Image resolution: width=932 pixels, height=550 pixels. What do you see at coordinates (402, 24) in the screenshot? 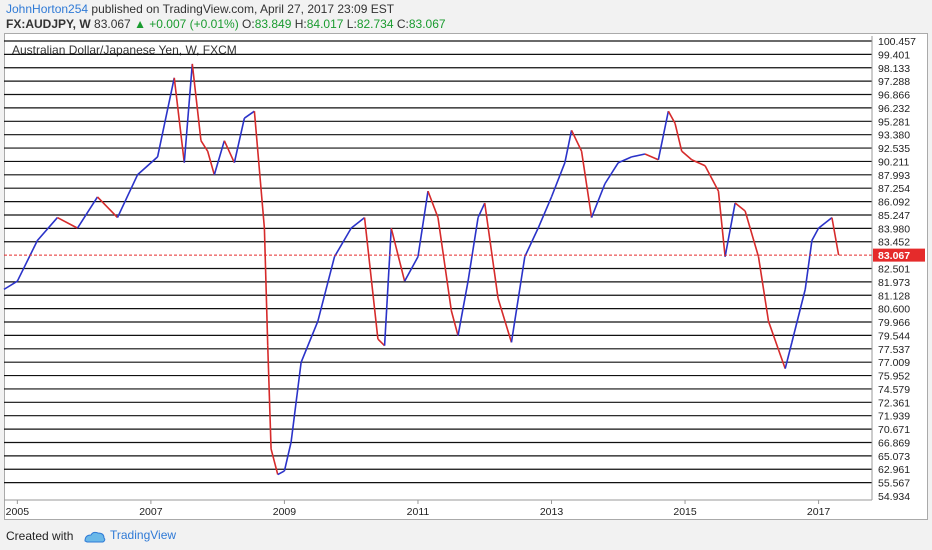
I see `close-label: C:` at bounding box center [402, 24].